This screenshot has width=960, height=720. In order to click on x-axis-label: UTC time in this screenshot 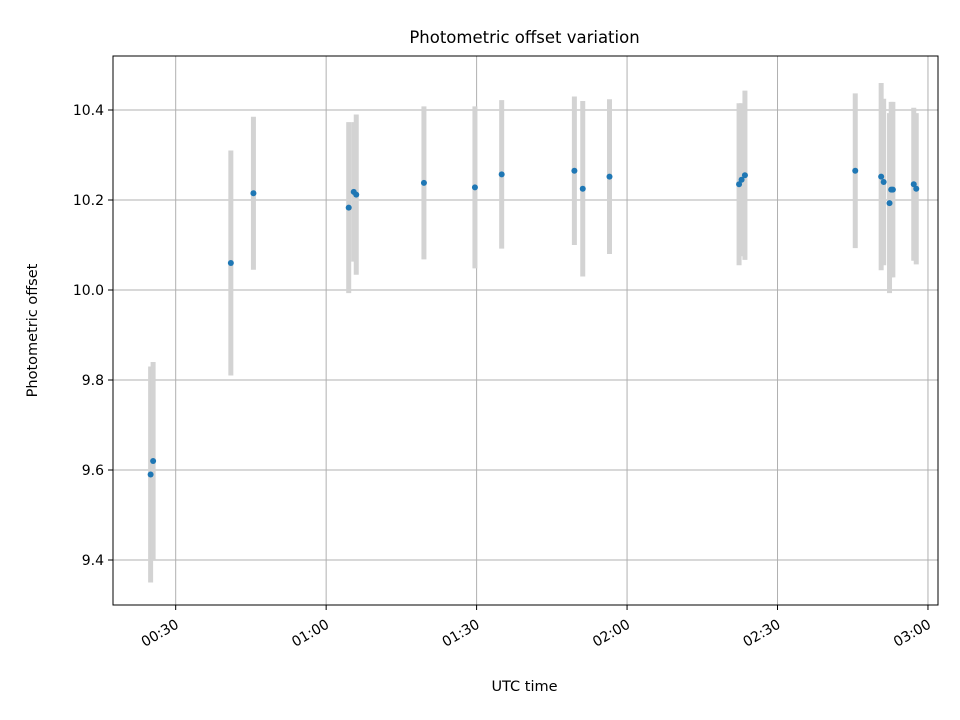, I will do `click(524, 687)`.